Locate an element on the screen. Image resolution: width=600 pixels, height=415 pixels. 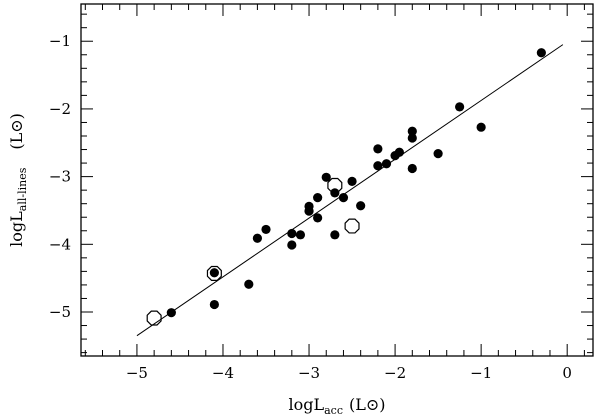
x-tick-label: −2 is located at coordinates (395, 373).